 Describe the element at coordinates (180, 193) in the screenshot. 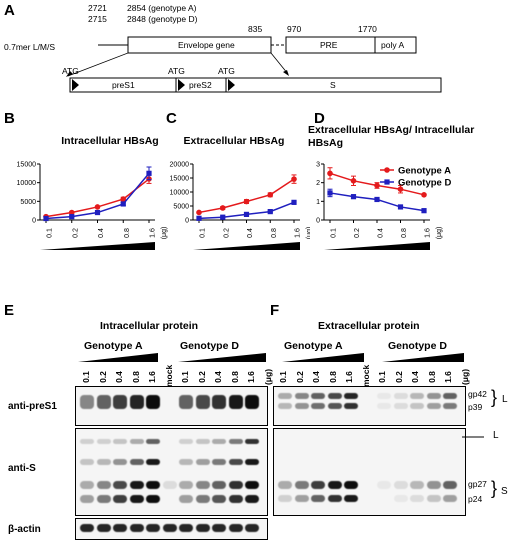

I see `y-tick-label: 10000` at that location.